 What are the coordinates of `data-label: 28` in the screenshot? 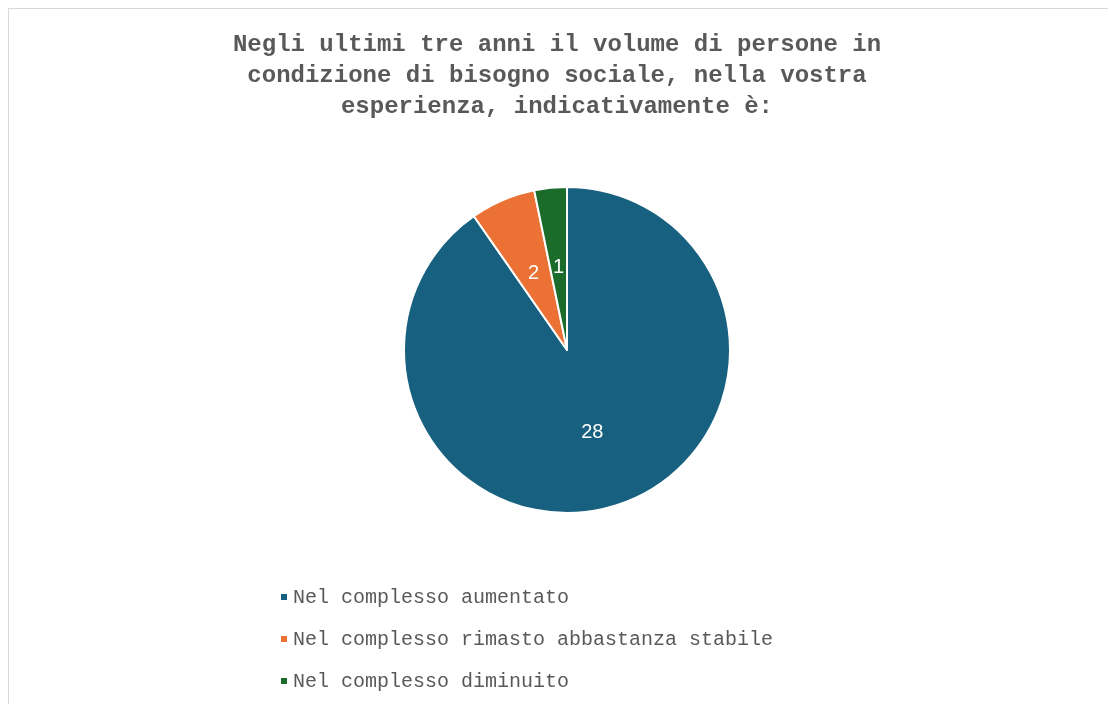 It's located at (592, 430).